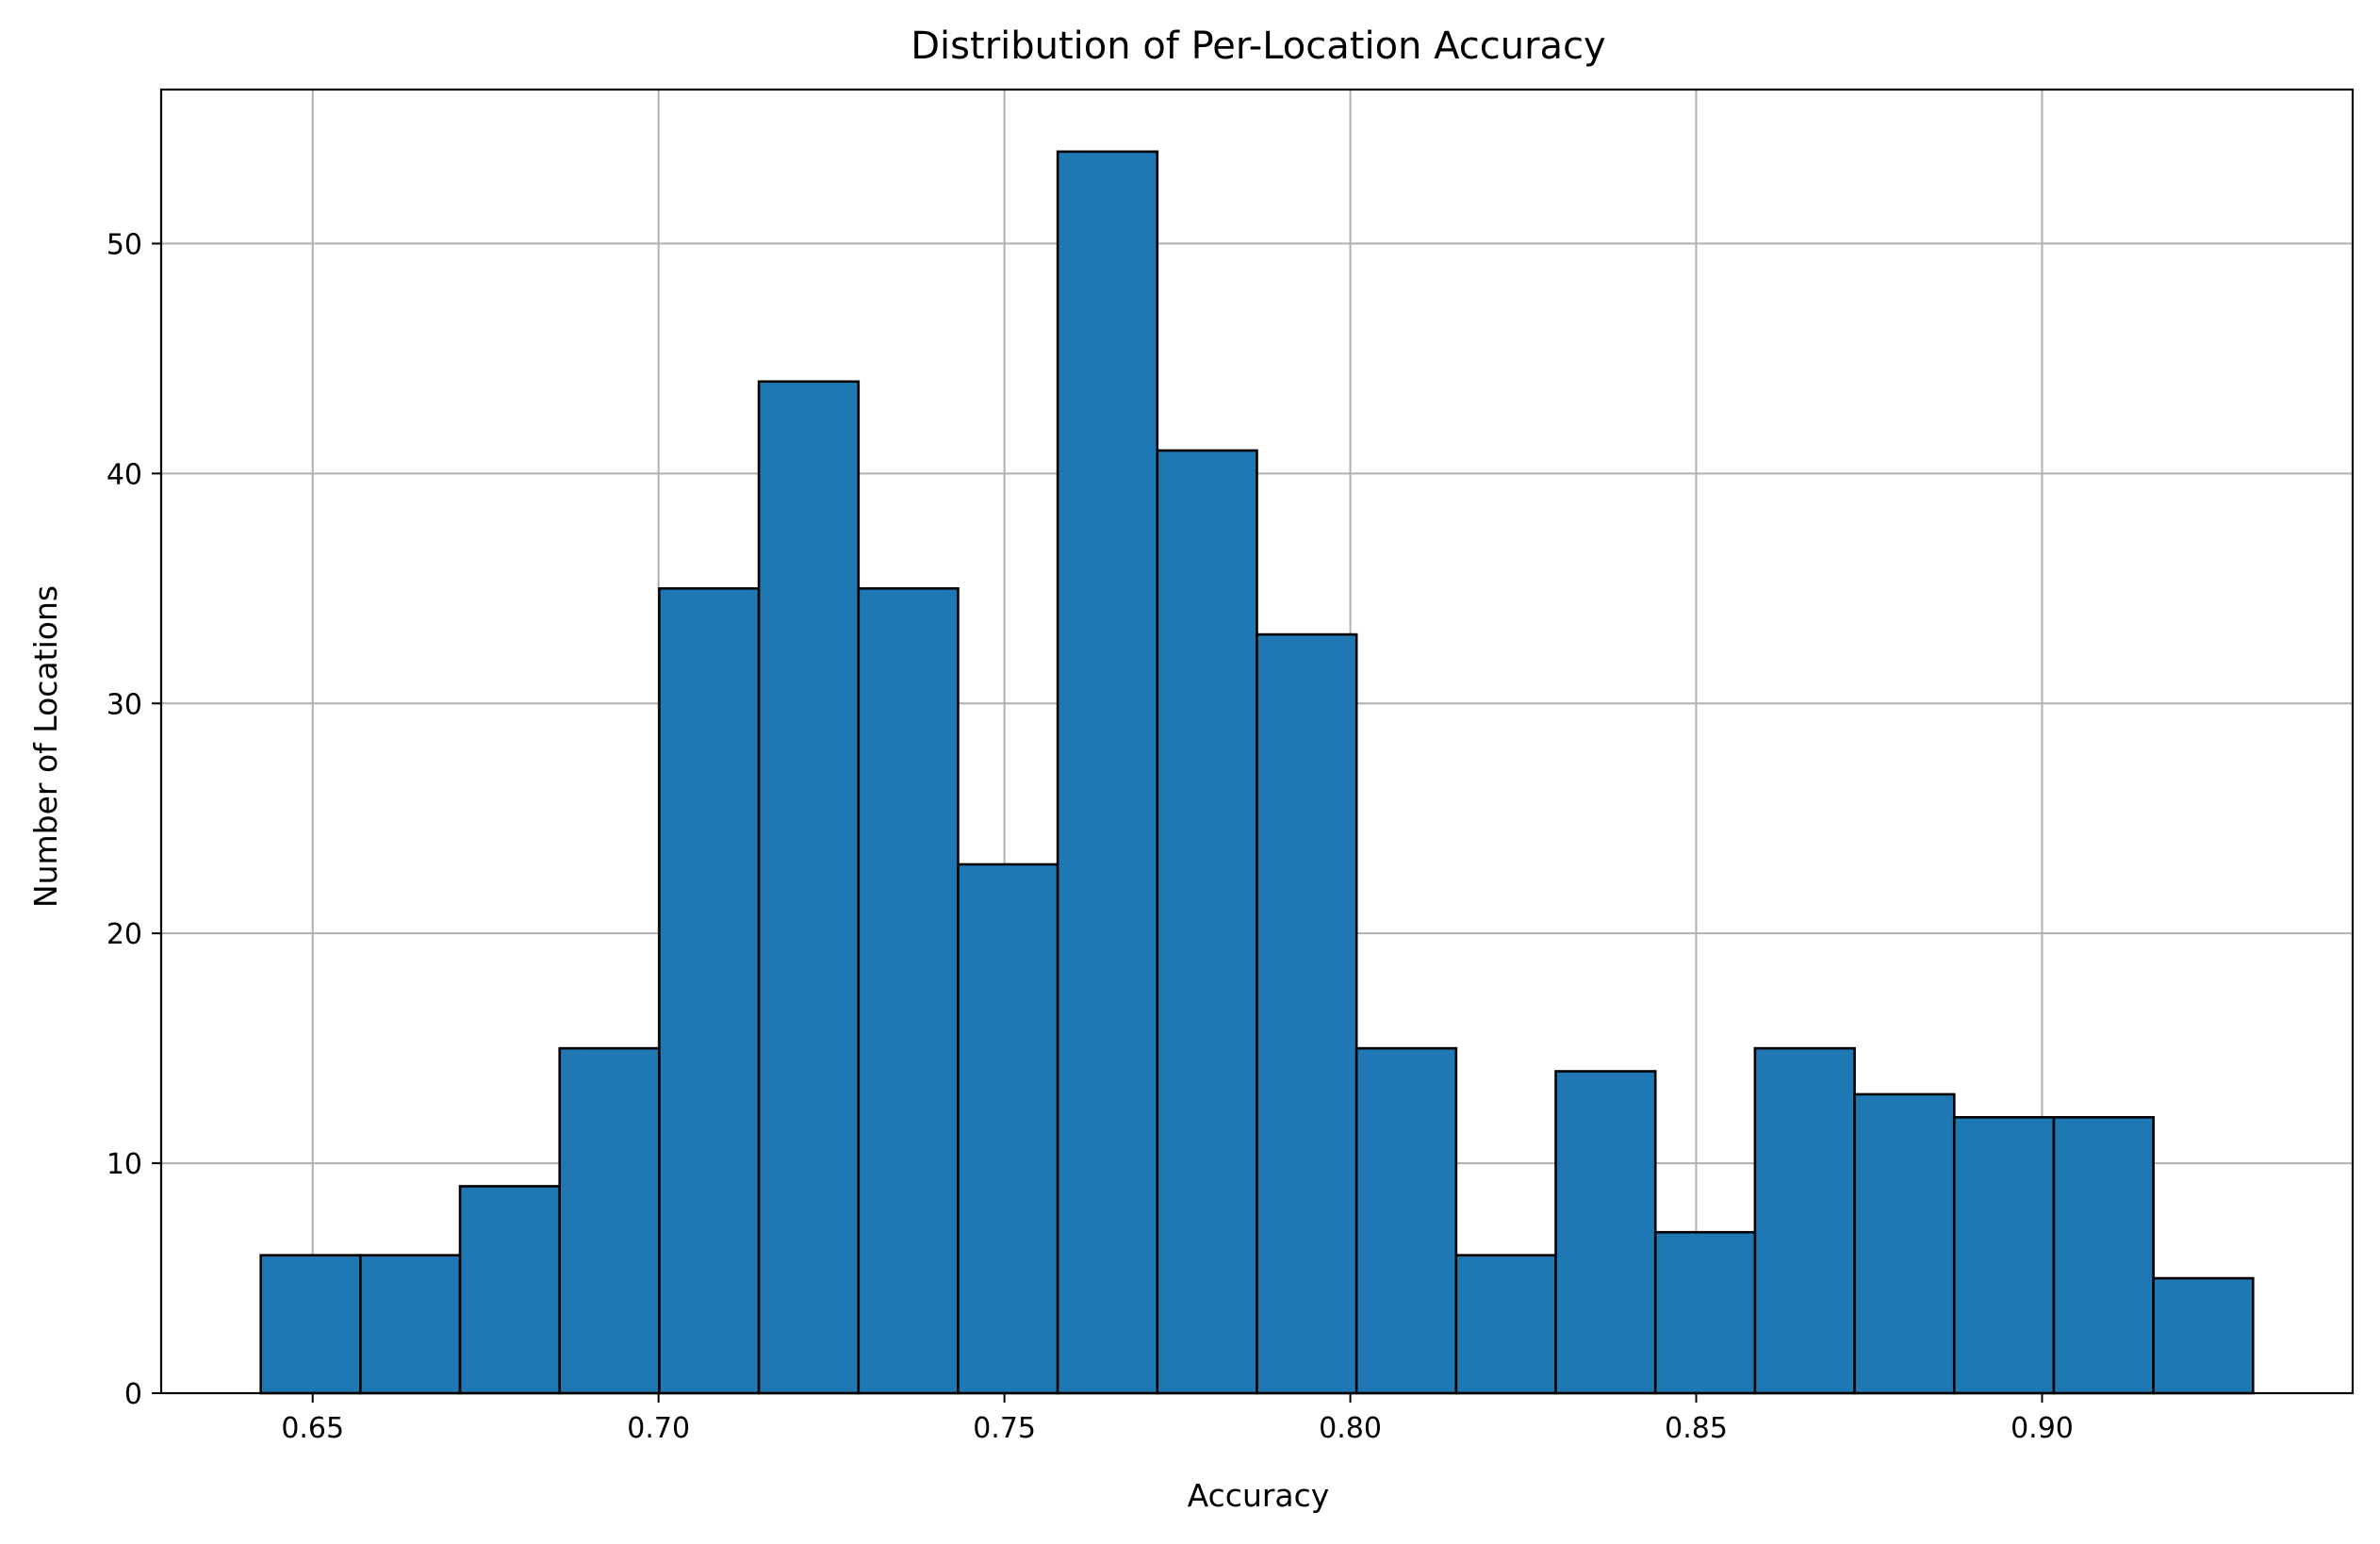  Describe the element at coordinates (1258, 46) in the screenshot. I see `chart-title: Distribution of Per-Location Accuracy` at that location.